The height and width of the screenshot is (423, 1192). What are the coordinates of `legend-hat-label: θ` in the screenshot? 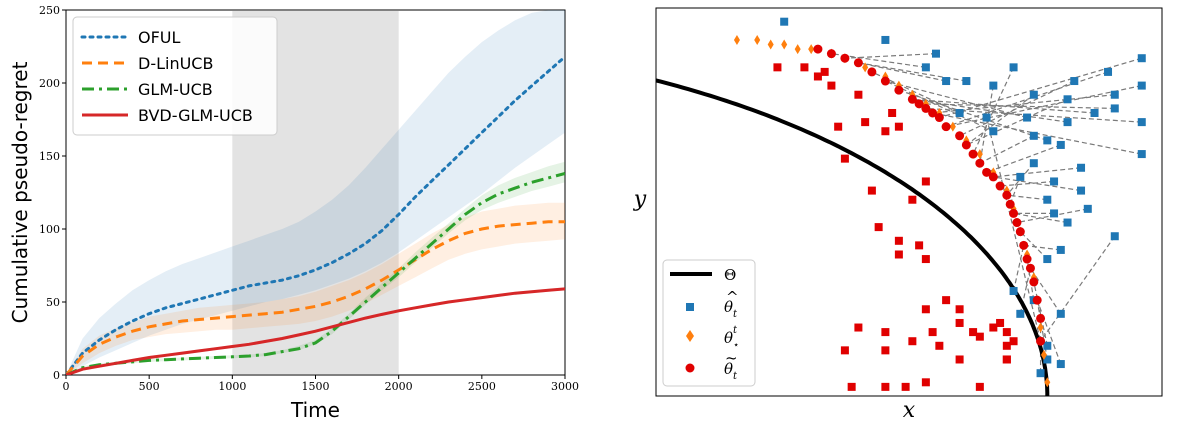 It's located at (728, 307).